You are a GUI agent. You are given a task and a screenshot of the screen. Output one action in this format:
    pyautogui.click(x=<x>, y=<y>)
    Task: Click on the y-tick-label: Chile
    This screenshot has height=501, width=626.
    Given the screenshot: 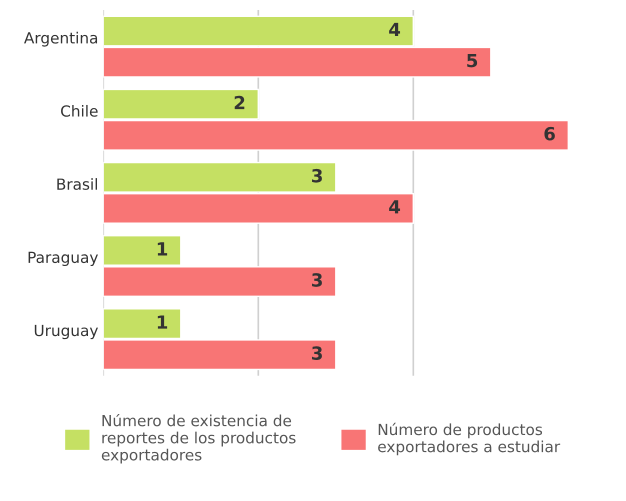 What is the action you would take?
    pyautogui.click(x=79, y=110)
    